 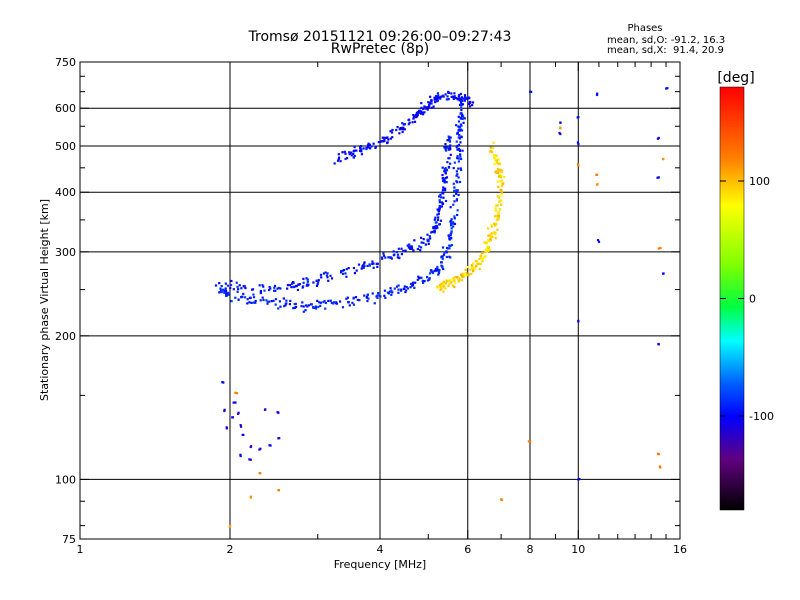 What do you see at coordinates (44, 300) in the screenshot?
I see `y-axis-label: Stationary phase Virtual Height [km]` at bounding box center [44, 300].